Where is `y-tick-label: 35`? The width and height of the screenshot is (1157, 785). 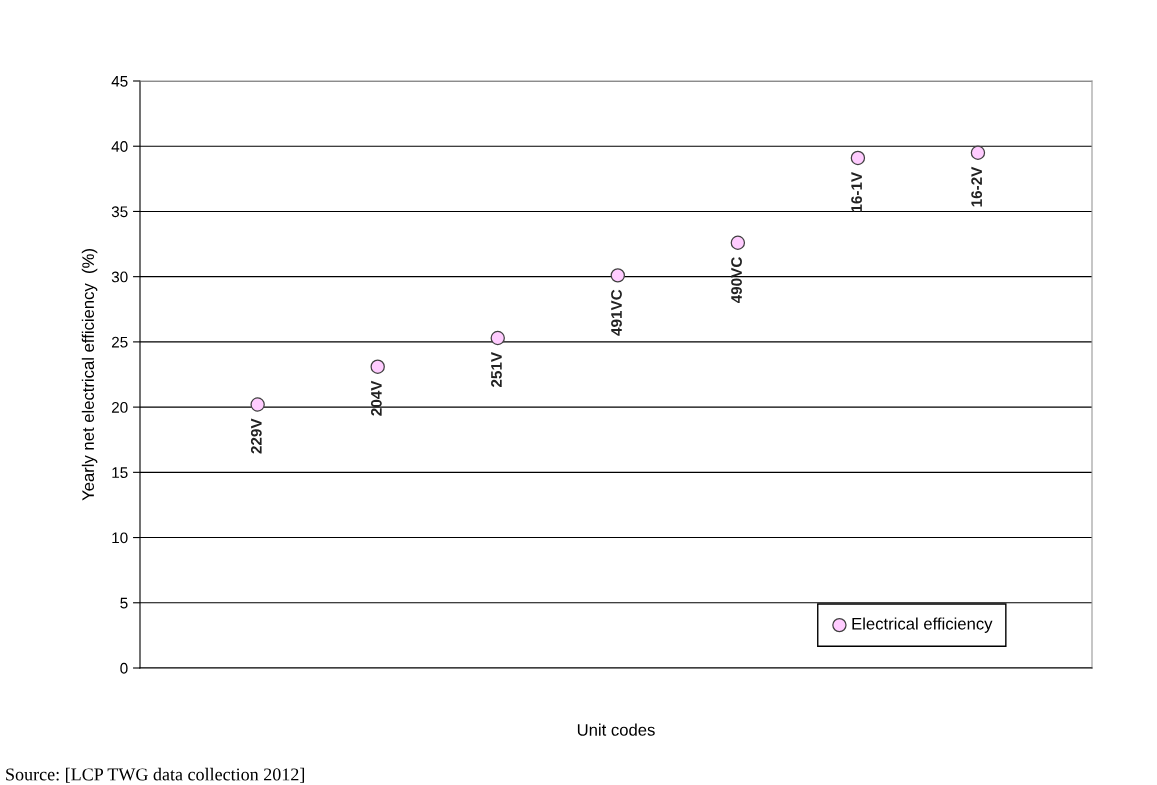 y-tick-label: 35 is located at coordinates (119, 212).